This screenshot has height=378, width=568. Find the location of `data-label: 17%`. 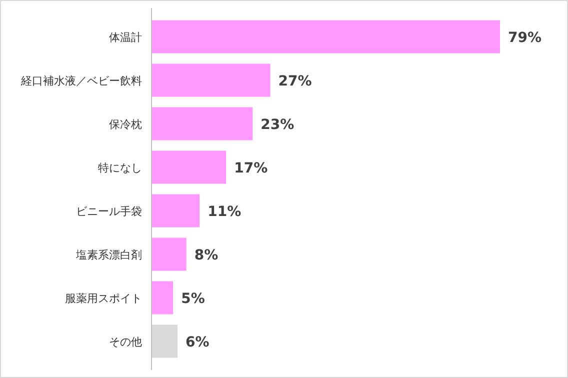

data-label: 17% is located at coordinates (251, 168).